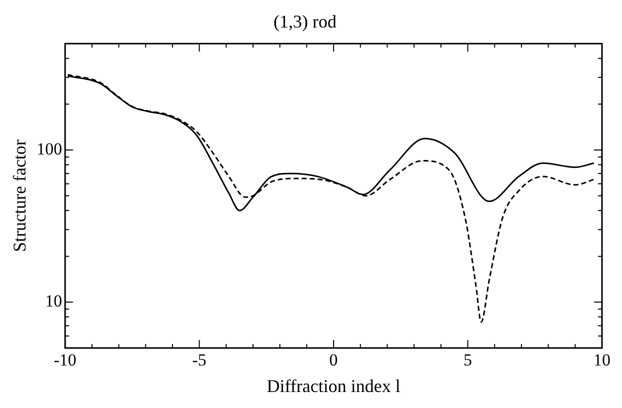  I want to click on y-axis-title: Structure factor, so click(20, 196).